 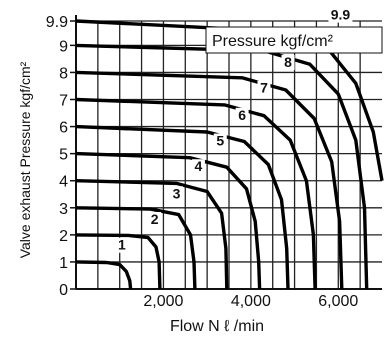 I want to click on curve-label: 9.9, so click(x=341, y=15).